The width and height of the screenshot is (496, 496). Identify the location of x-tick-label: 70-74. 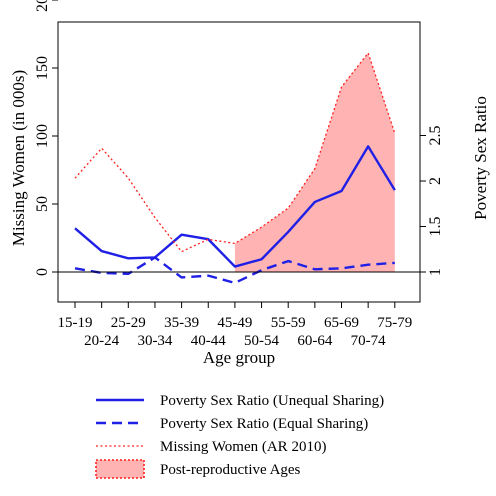
(368, 341).